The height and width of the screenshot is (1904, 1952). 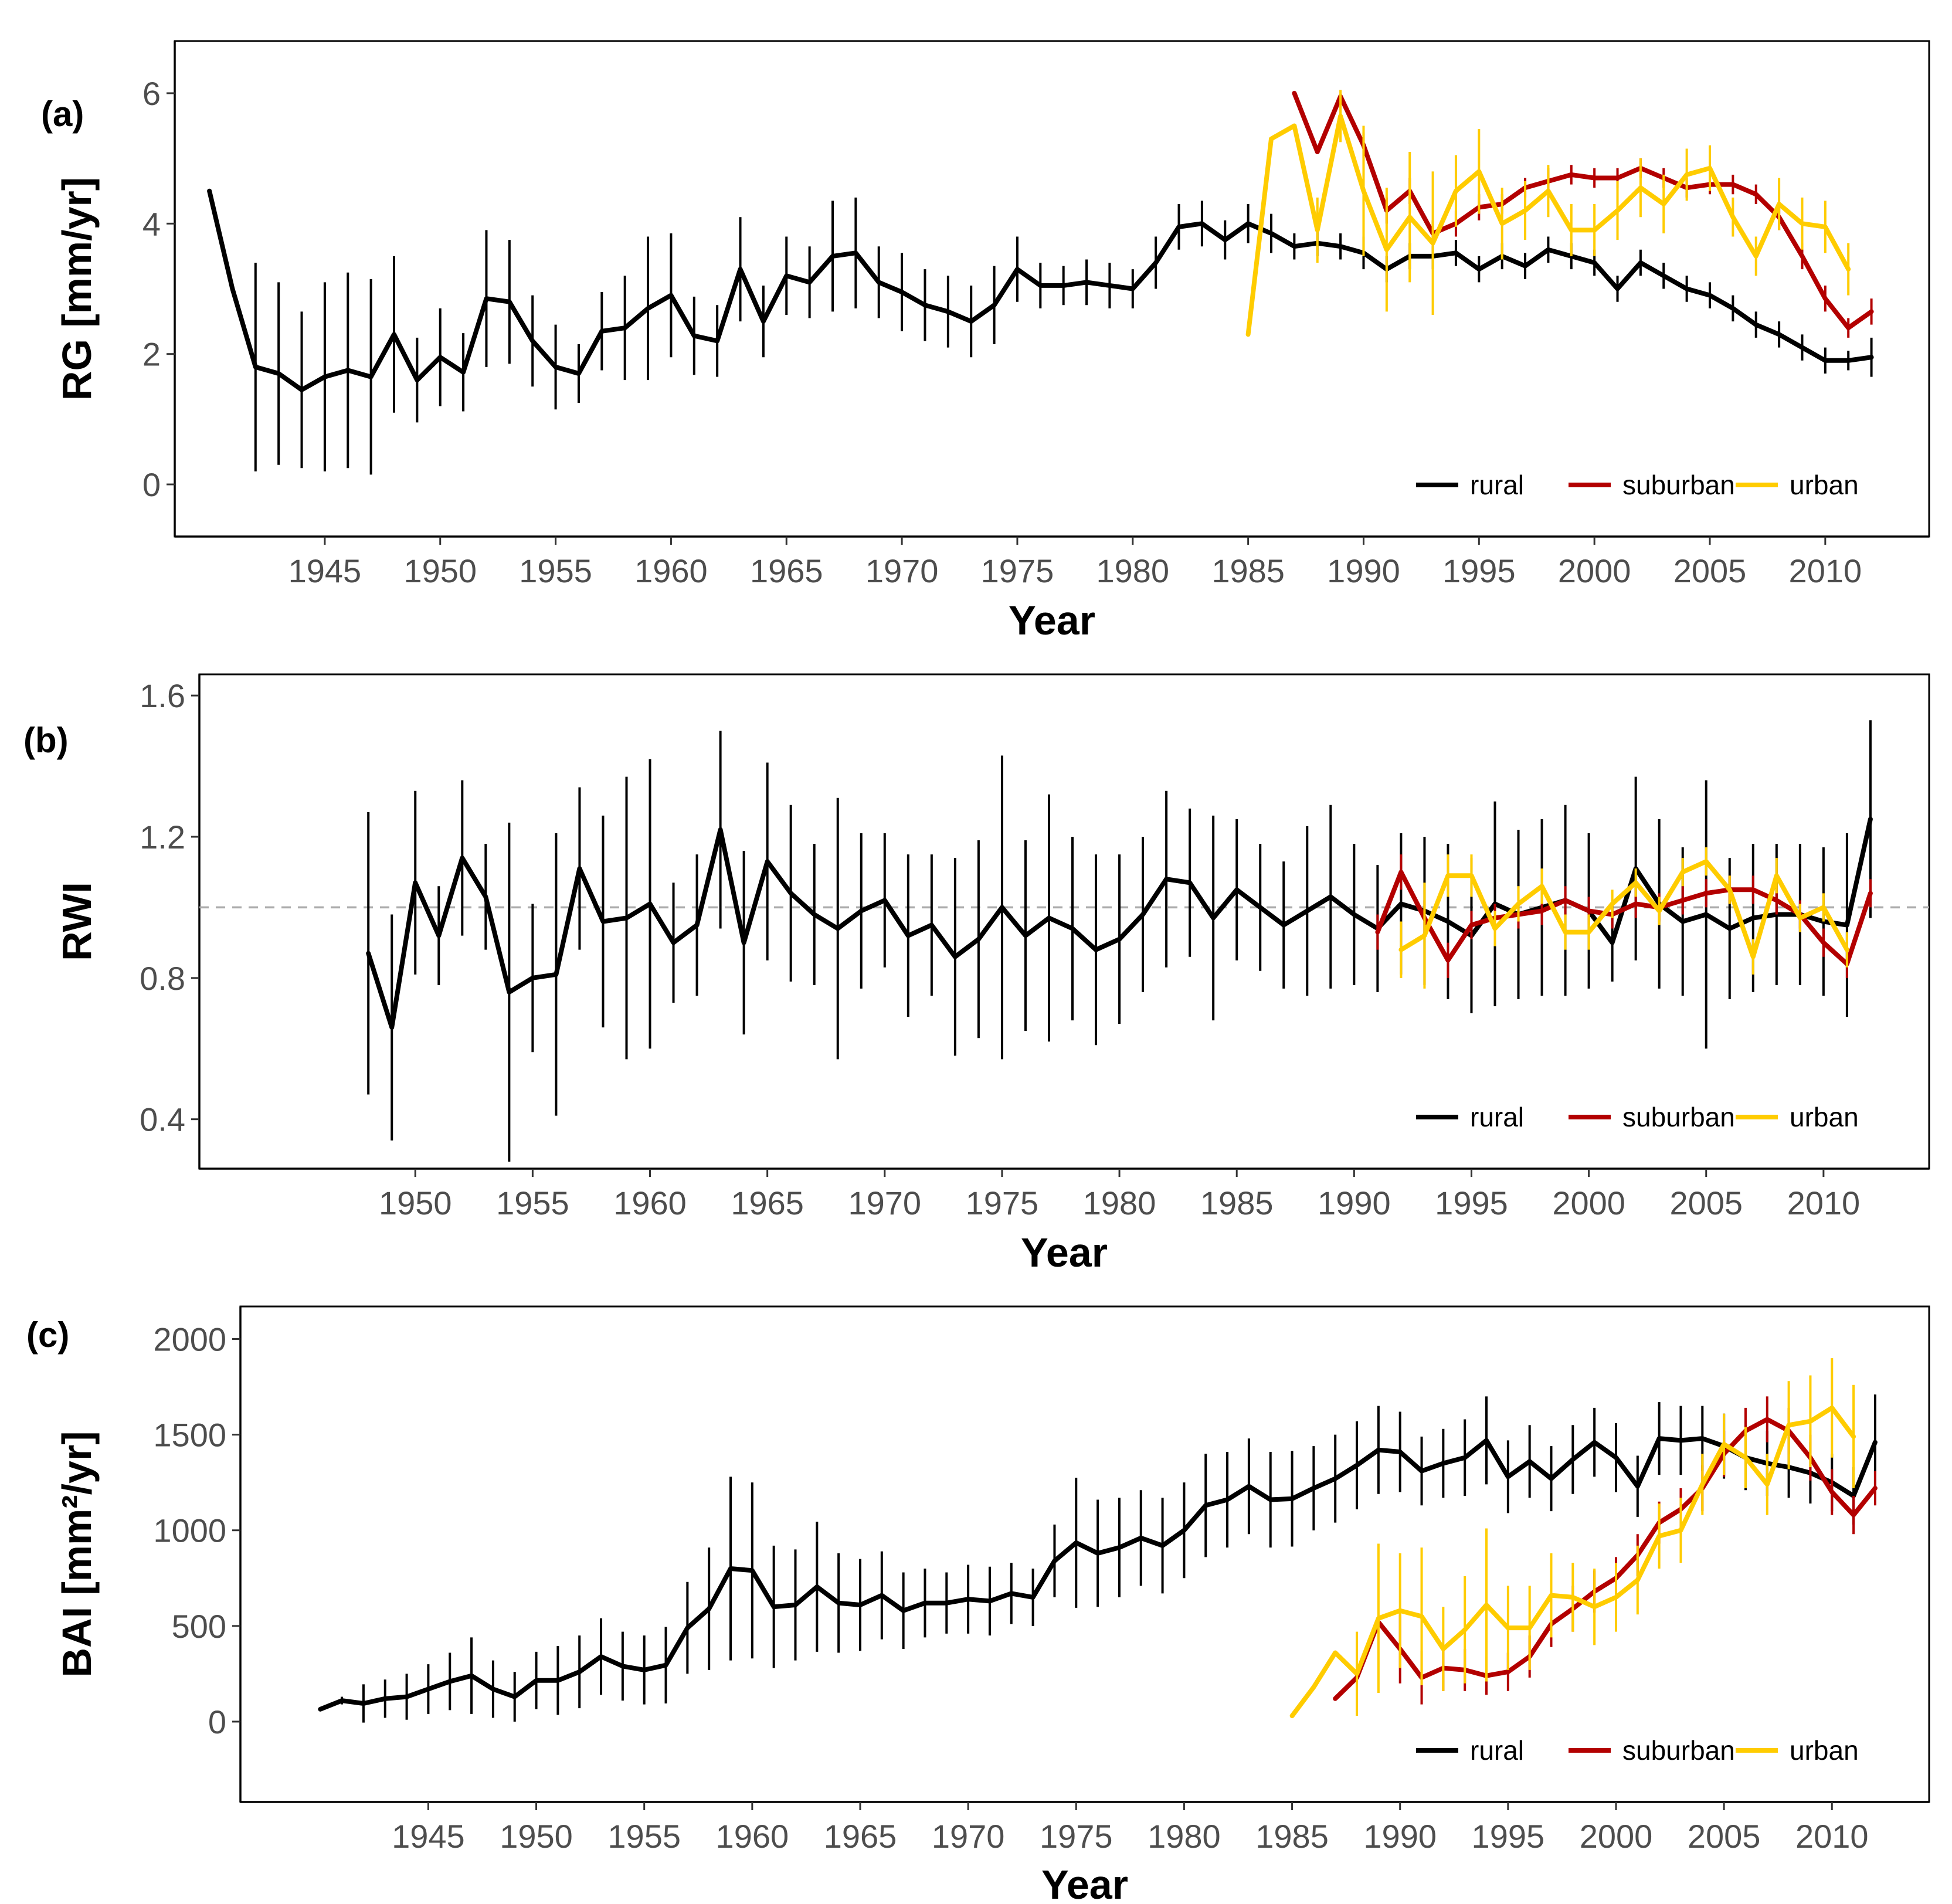 I want to click on y-tick-label: 1000, so click(x=190, y=1530).